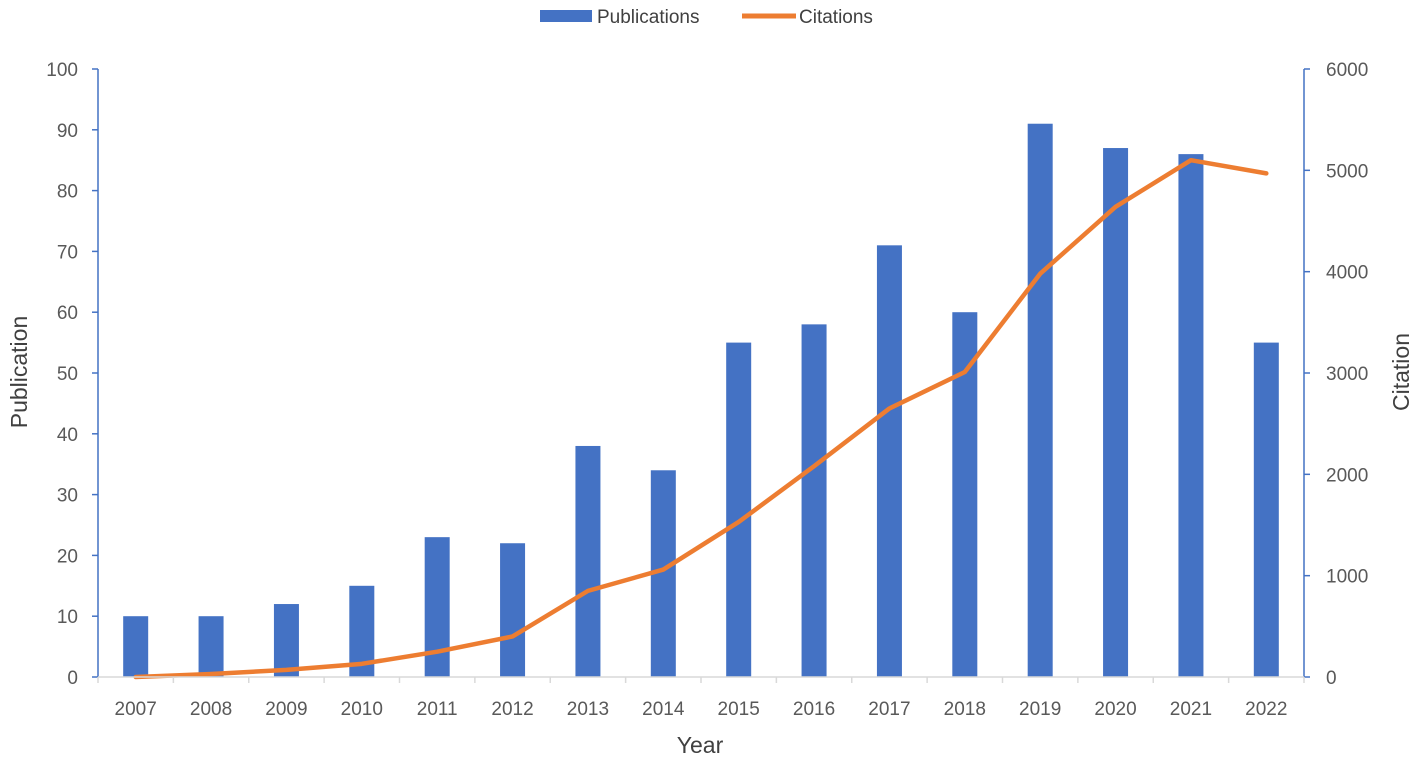 Image resolution: width=1418 pixels, height=763 pixels. Describe the element at coordinates (437, 709) in the screenshot. I see `x-tick-label: 2011` at that location.